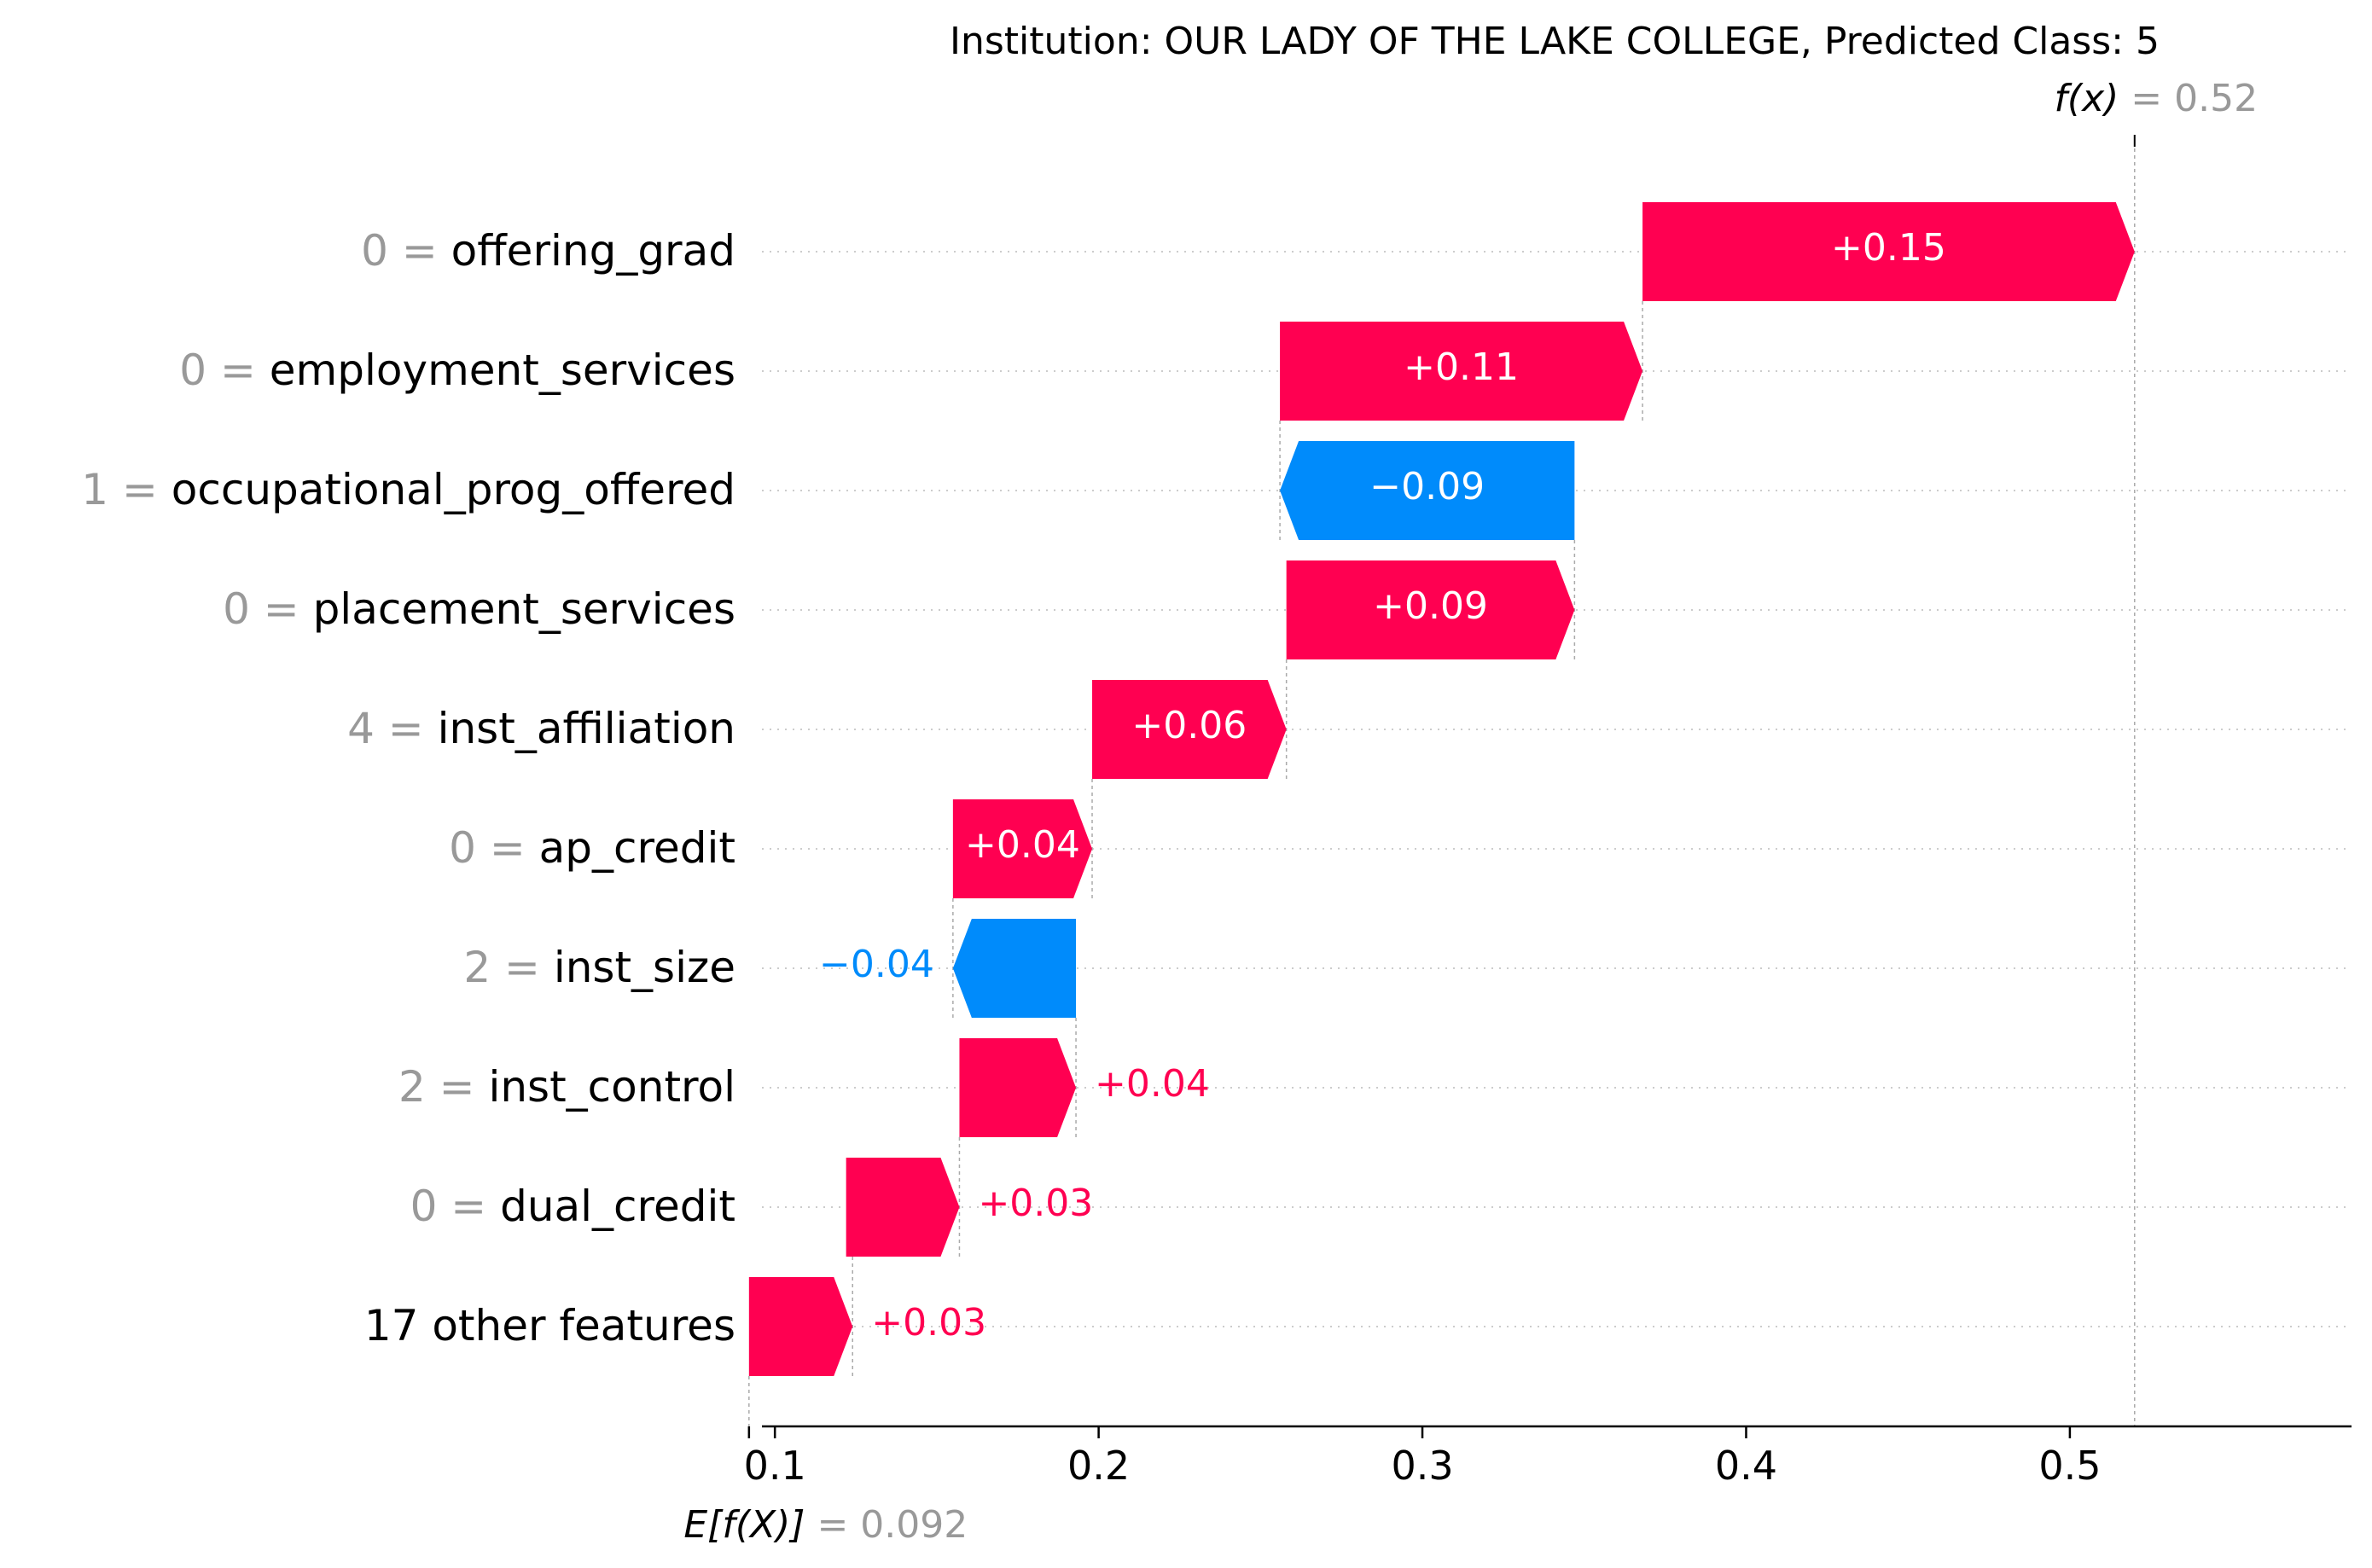 The height and width of the screenshot is (1568, 2372). What do you see at coordinates (392, 728) in the screenshot?
I see `feature-value: 4 =` at bounding box center [392, 728].